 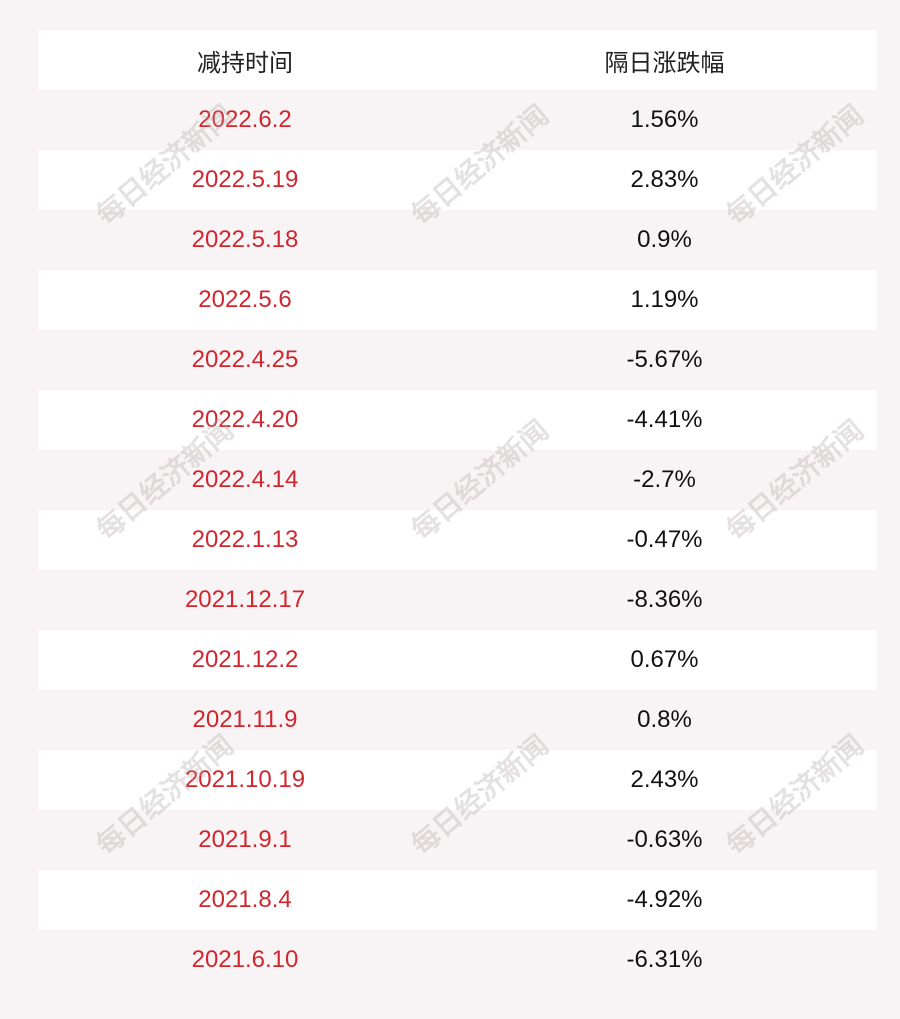 I want to click on table-row: 2022.4.25 -5.67%, so click(x=457, y=360).